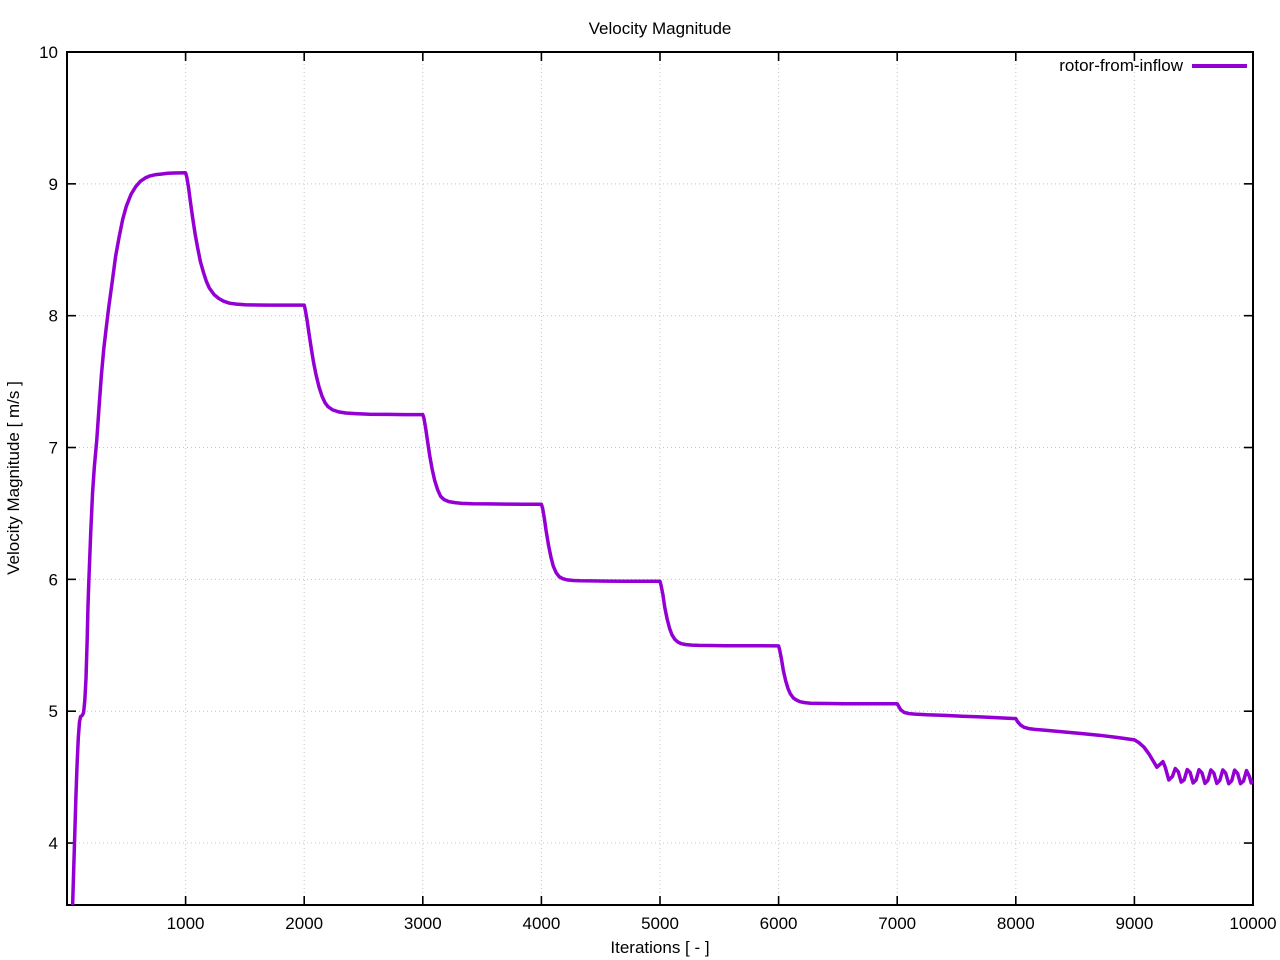  What do you see at coordinates (13, 478) in the screenshot?
I see `y-axis-label: Velocity Magnitude [ m/s ]` at bounding box center [13, 478].